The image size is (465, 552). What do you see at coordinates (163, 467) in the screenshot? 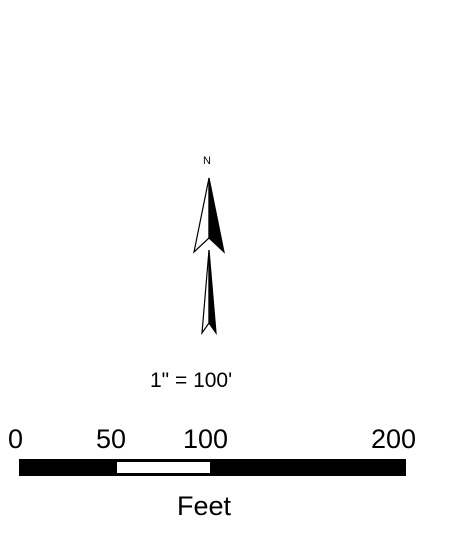
I see `scale-bar-light-segment` at bounding box center [163, 467].